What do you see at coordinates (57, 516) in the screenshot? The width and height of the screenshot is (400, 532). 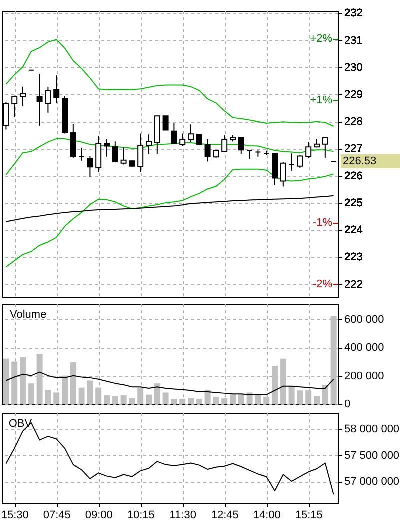 I see `x-tick-label: 07:45` at bounding box center [57, 516].